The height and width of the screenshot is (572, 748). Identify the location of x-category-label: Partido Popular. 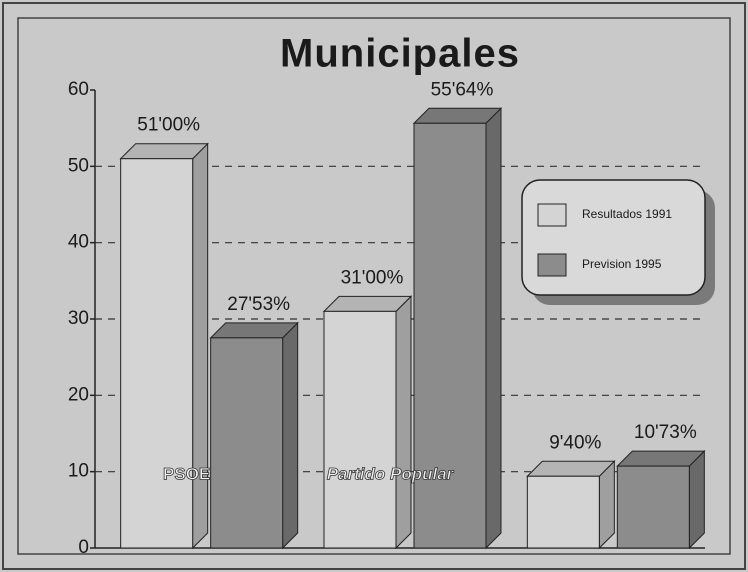
(391, 473).